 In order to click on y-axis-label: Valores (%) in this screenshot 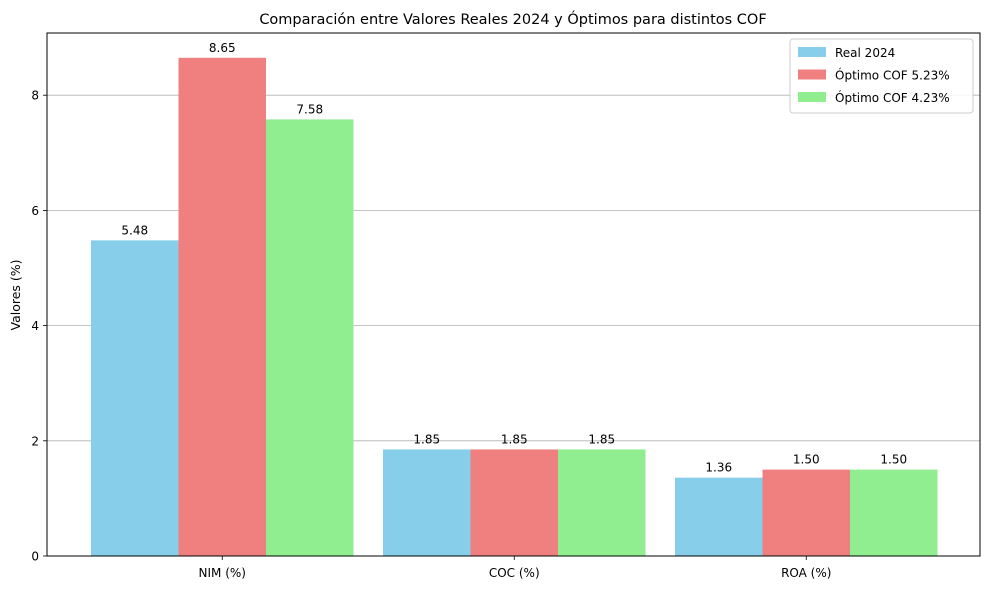, I will do `click(15, 294)`.